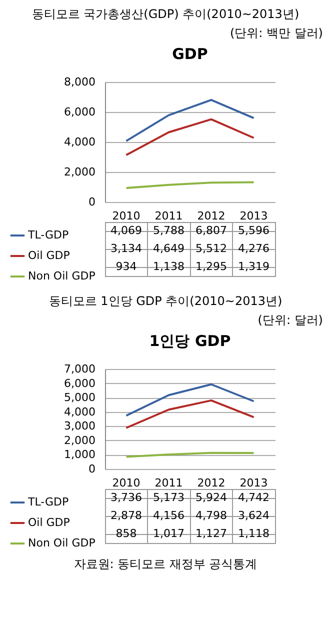 The height and width of the screenshot is (642, 331). Describe the element at coordinates (80, 82) in the screenshot. I see `y-tick-label: 8,000` at that location.